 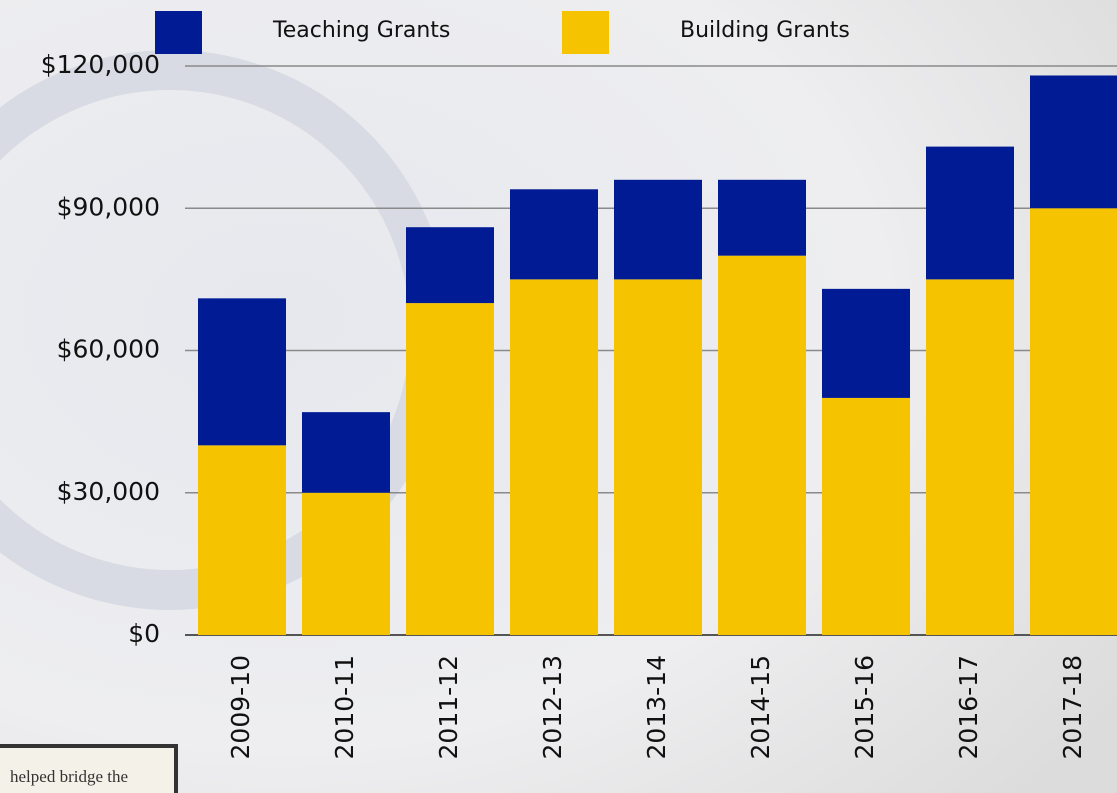 I want to click on x-tick-label: 2009-10, so click(x=240, y=707).